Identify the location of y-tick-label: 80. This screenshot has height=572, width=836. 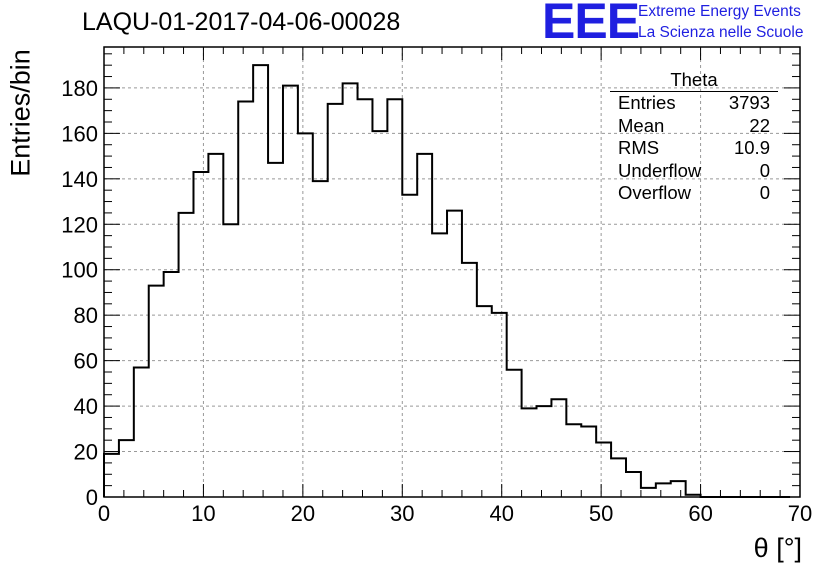
(86, 315).